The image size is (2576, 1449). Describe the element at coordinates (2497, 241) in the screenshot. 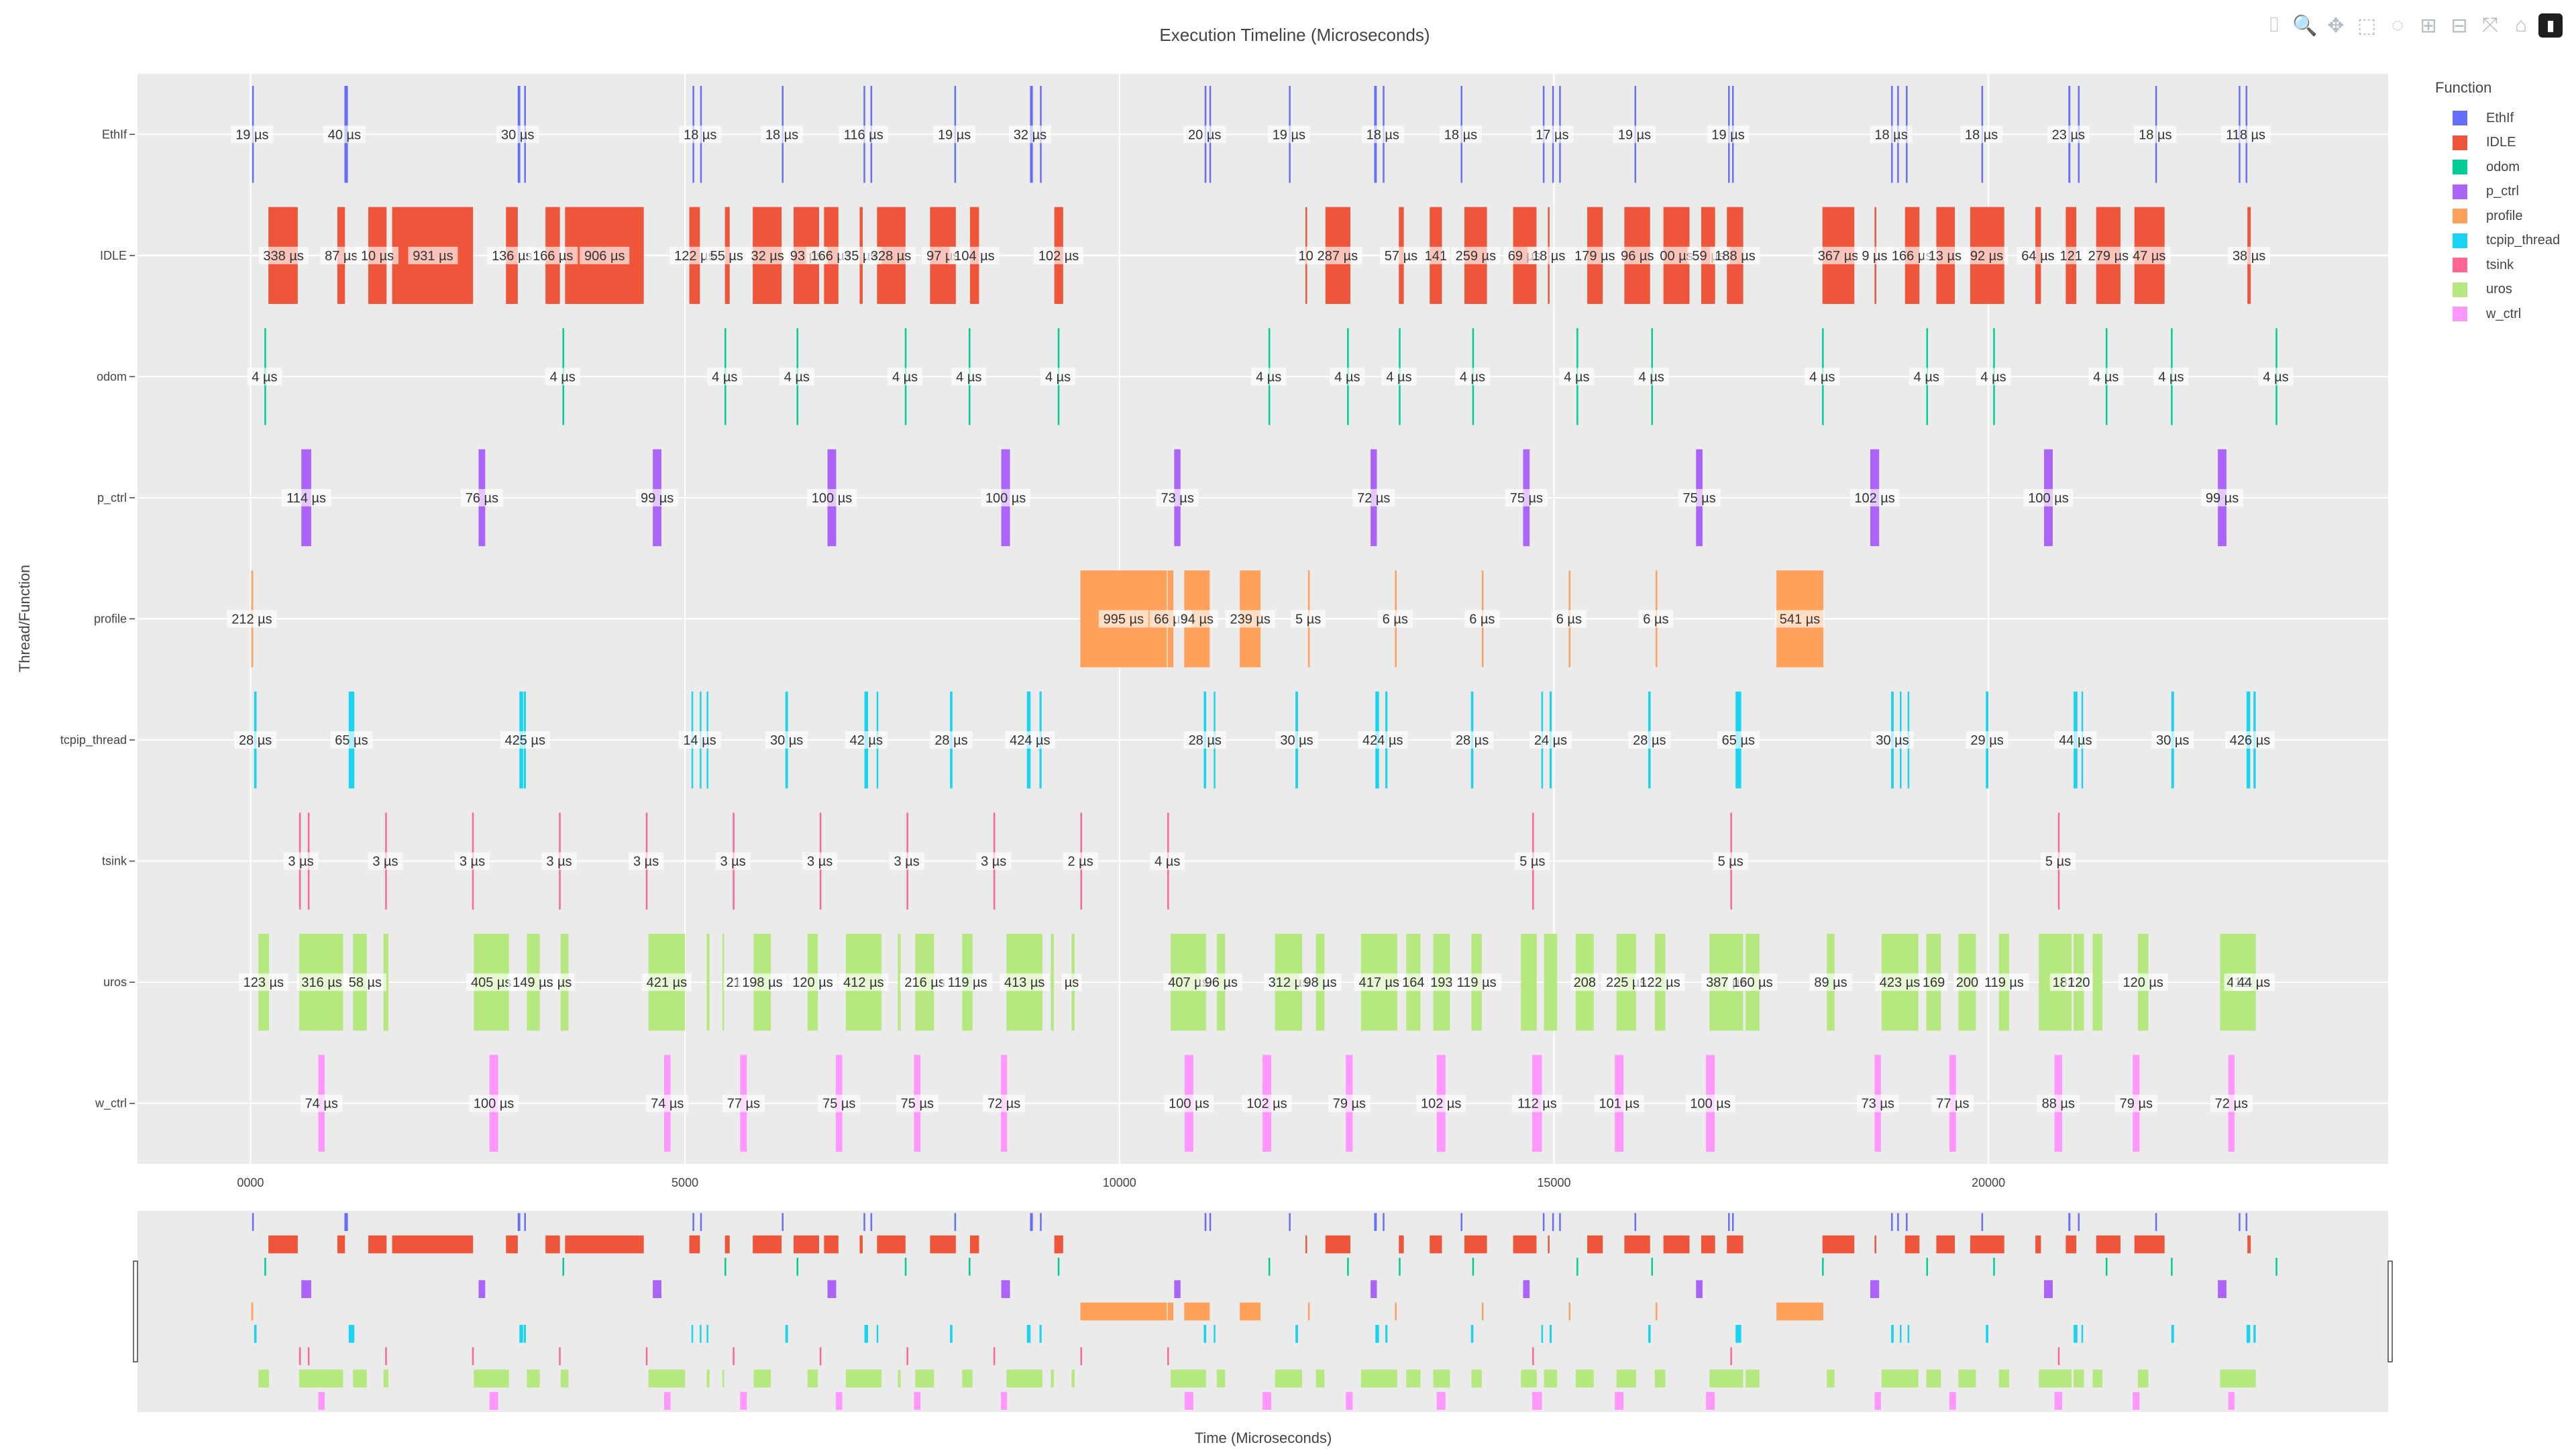

I see `legend-item-tcpip_thread: tcpip_thread` at that location.